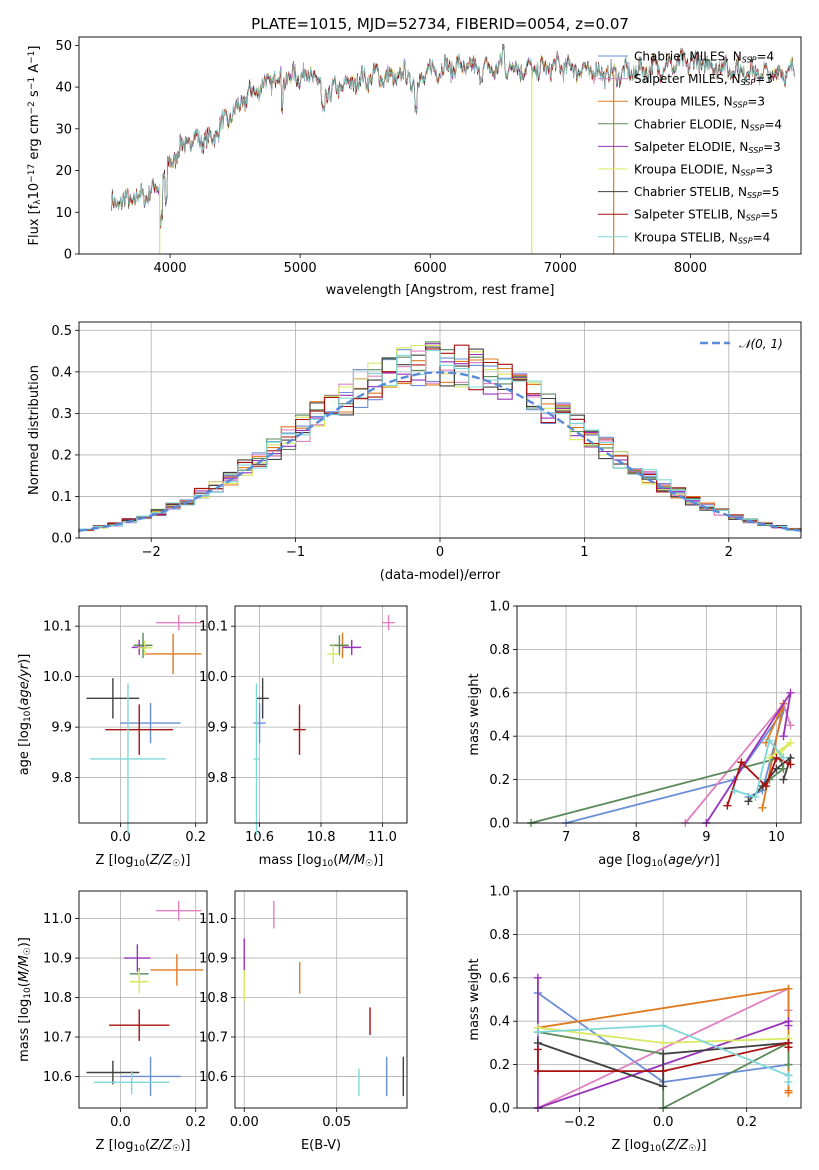 The width and height of the screenshot is (819, 1170). I want to click on legend-label-salpeter-elodie: Salpeter ELODIE, NSSP=3, so click(707, 147).